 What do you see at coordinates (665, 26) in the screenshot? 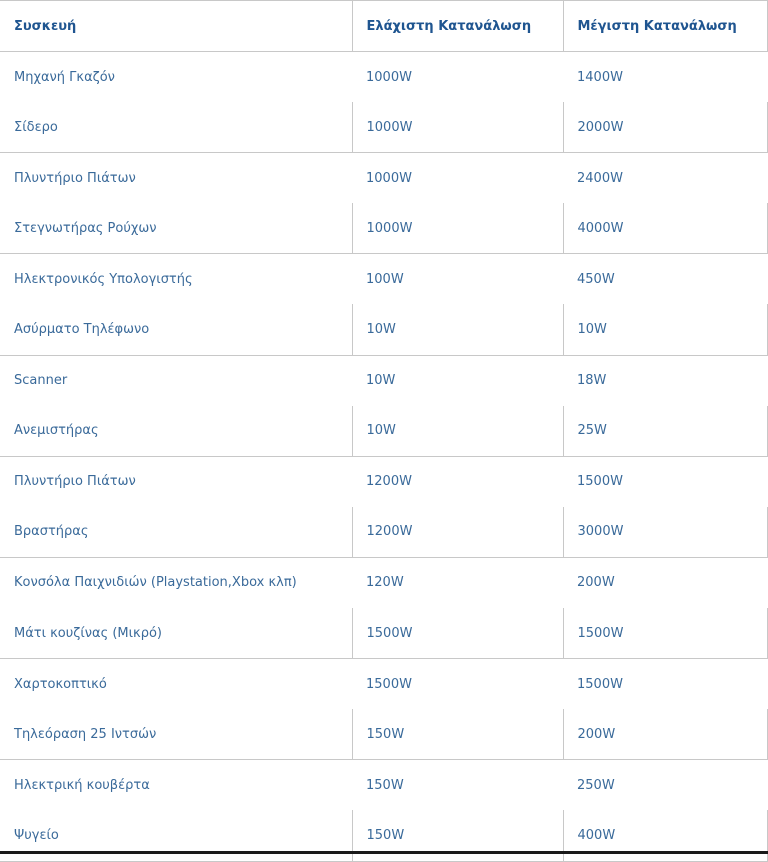
I see `header-max-consumption: Μέγιστη Κατανάλωση` at bounding box center [665, 26].